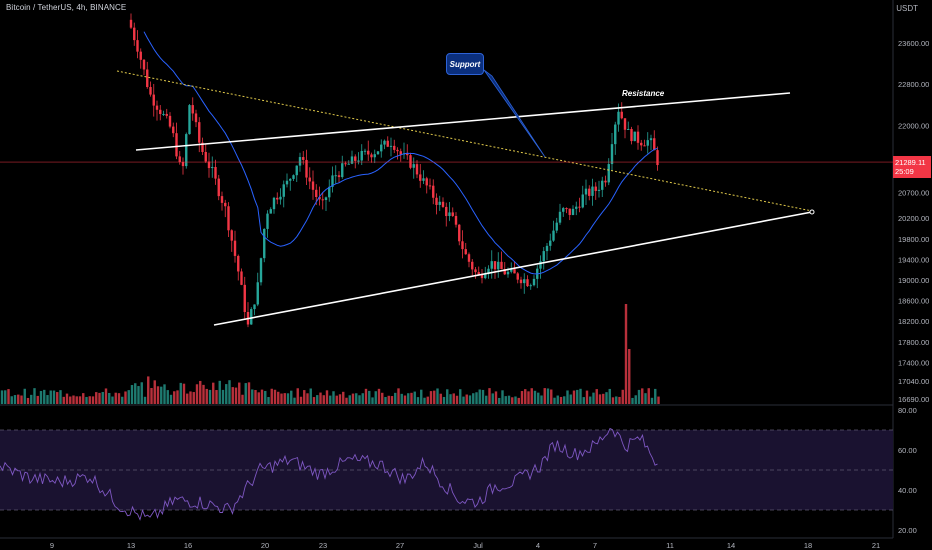  I want to click on time-axis: 9 13 16 20 23 27 Jul 4 7 11 14 18 21, so click(465, 545).